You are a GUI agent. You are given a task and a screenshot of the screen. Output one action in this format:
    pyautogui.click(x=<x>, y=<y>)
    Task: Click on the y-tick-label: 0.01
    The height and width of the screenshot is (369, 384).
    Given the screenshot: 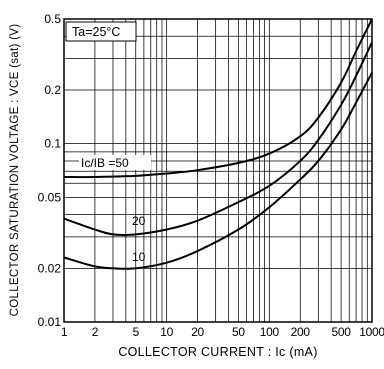 What is the action you would take?
    pyautogui.click(x=50, y=322)
    